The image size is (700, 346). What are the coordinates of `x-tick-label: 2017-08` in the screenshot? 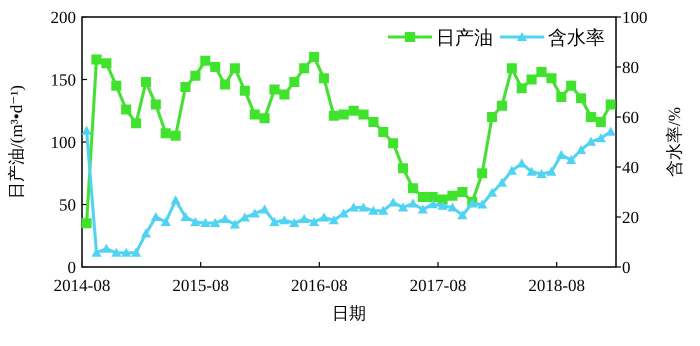 It's located at (438, 285).